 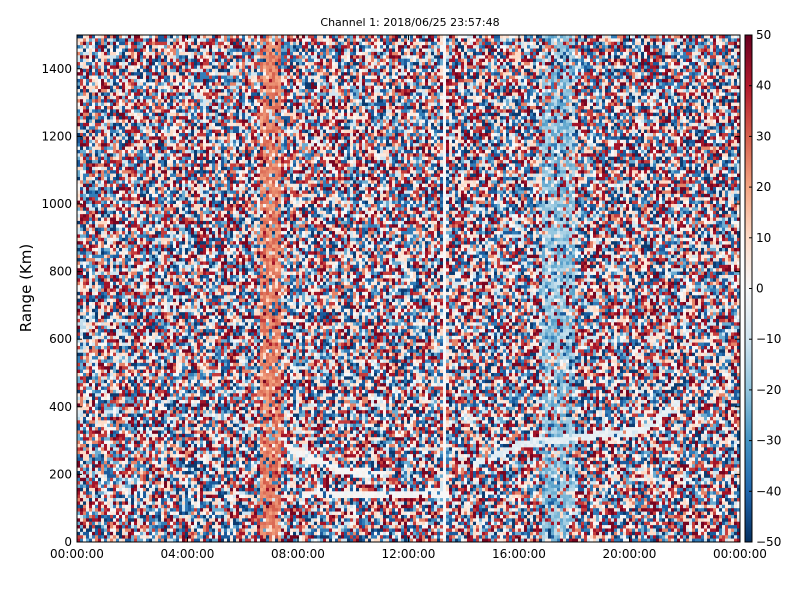 What do you see at coordinates (768, 441) in the screenshot?
I see `colorbar-tick-label: −30` at bounding box center [768, 441].